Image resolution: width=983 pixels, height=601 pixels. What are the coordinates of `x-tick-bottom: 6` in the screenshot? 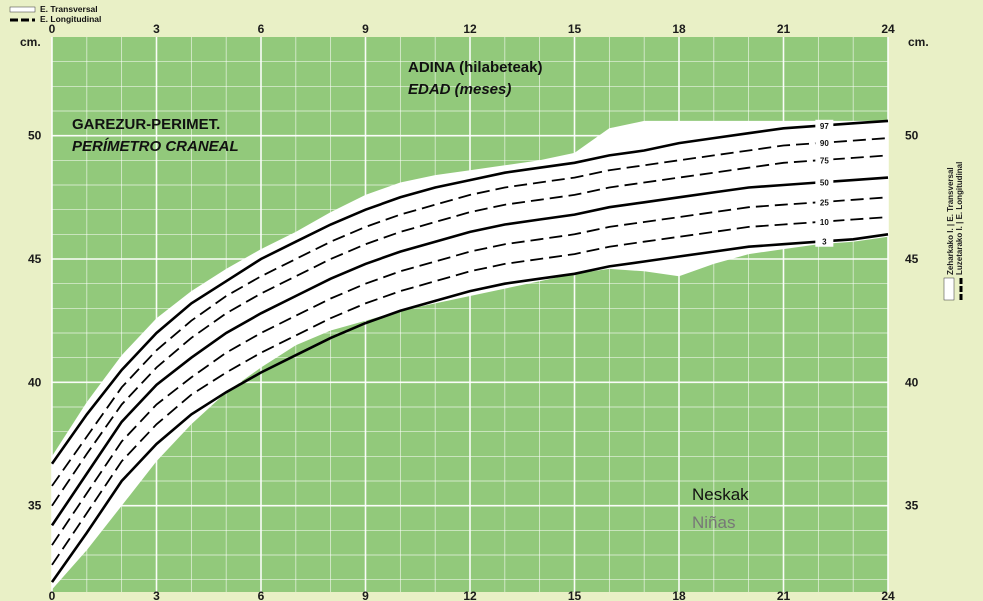 It's located at (261, 595).